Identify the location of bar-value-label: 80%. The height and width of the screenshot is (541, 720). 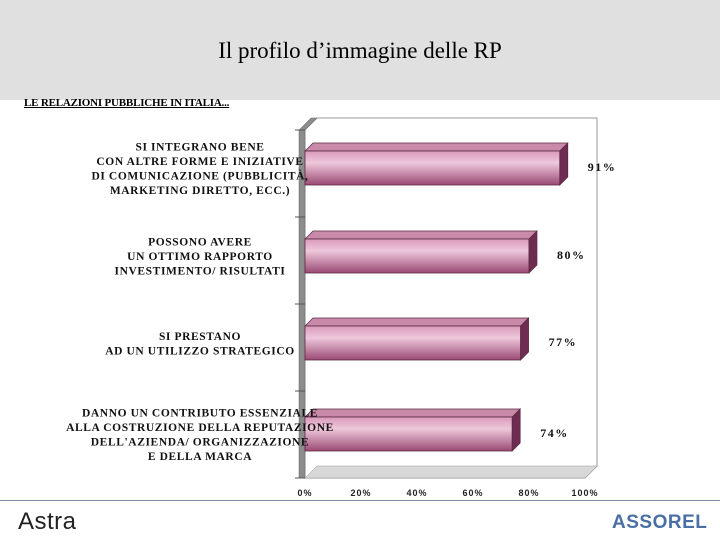
(571, 255).